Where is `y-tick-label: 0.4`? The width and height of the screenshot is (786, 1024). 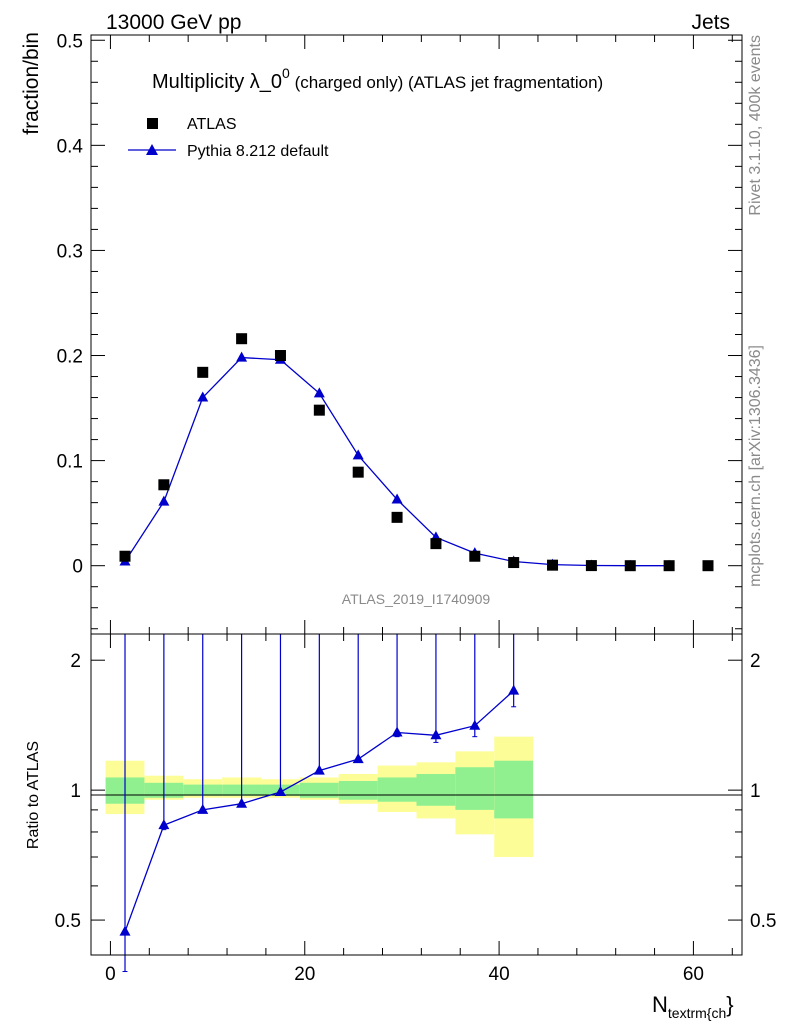 y-tick-label: 0.4 is located at coordinates (70, 146).